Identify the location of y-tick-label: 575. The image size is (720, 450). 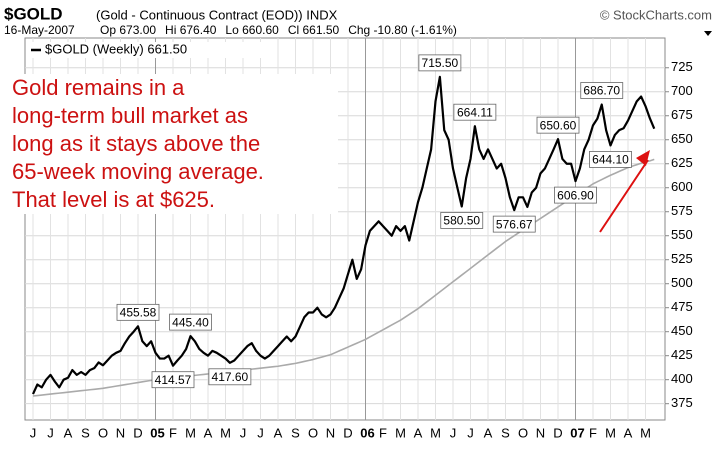
(682, 210).